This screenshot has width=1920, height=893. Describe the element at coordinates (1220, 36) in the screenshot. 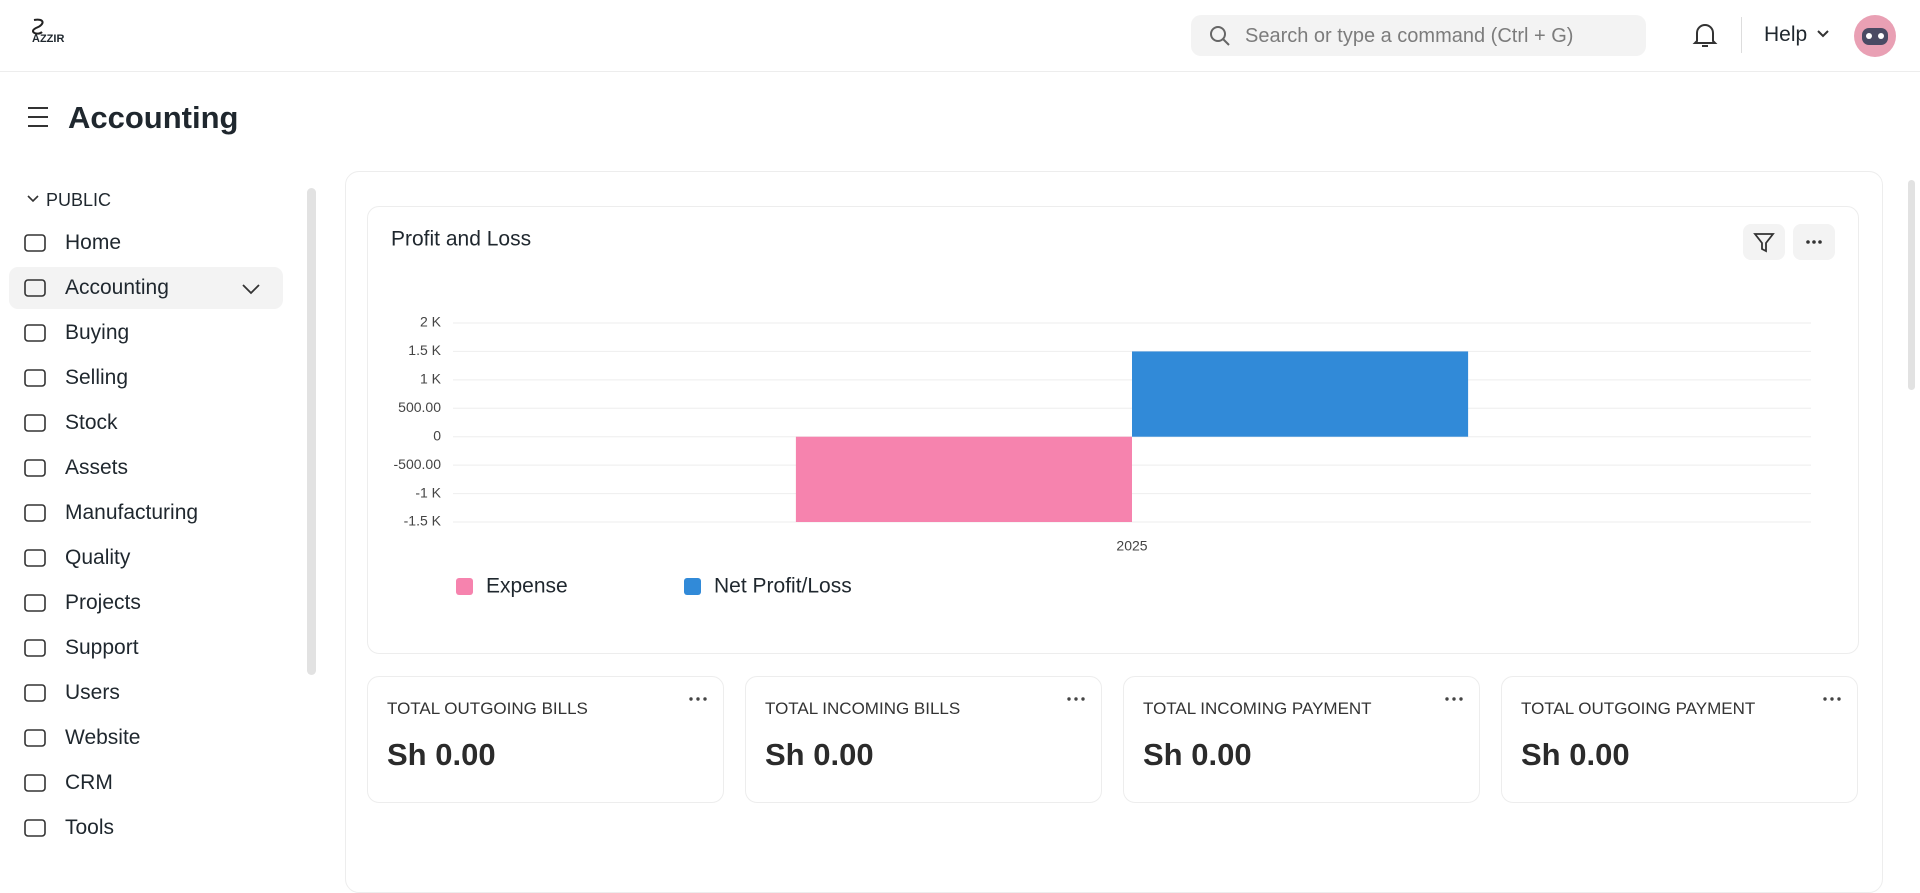

I see `search-icon` at that location.